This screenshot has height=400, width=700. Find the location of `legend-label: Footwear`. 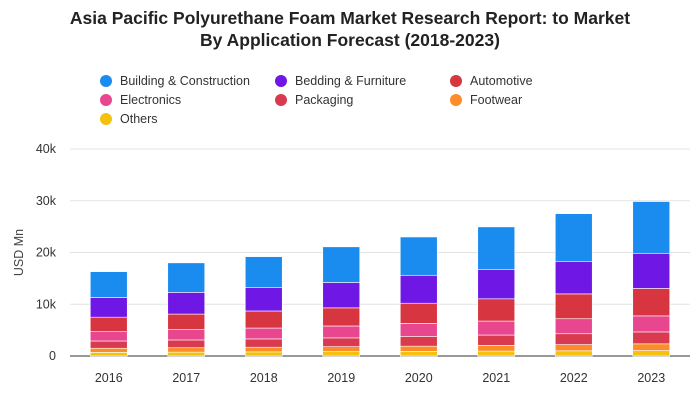

legend-label: Footwear is located at coordinates (496, 100).